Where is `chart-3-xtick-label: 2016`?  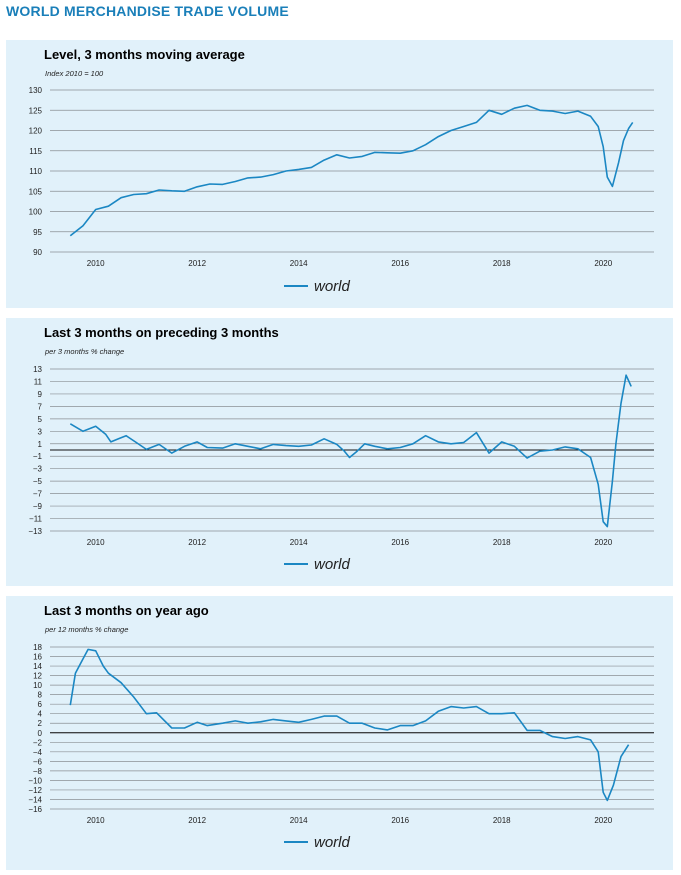 chart-3-xtick-label: 2016 is located at coordinates (400, 820).